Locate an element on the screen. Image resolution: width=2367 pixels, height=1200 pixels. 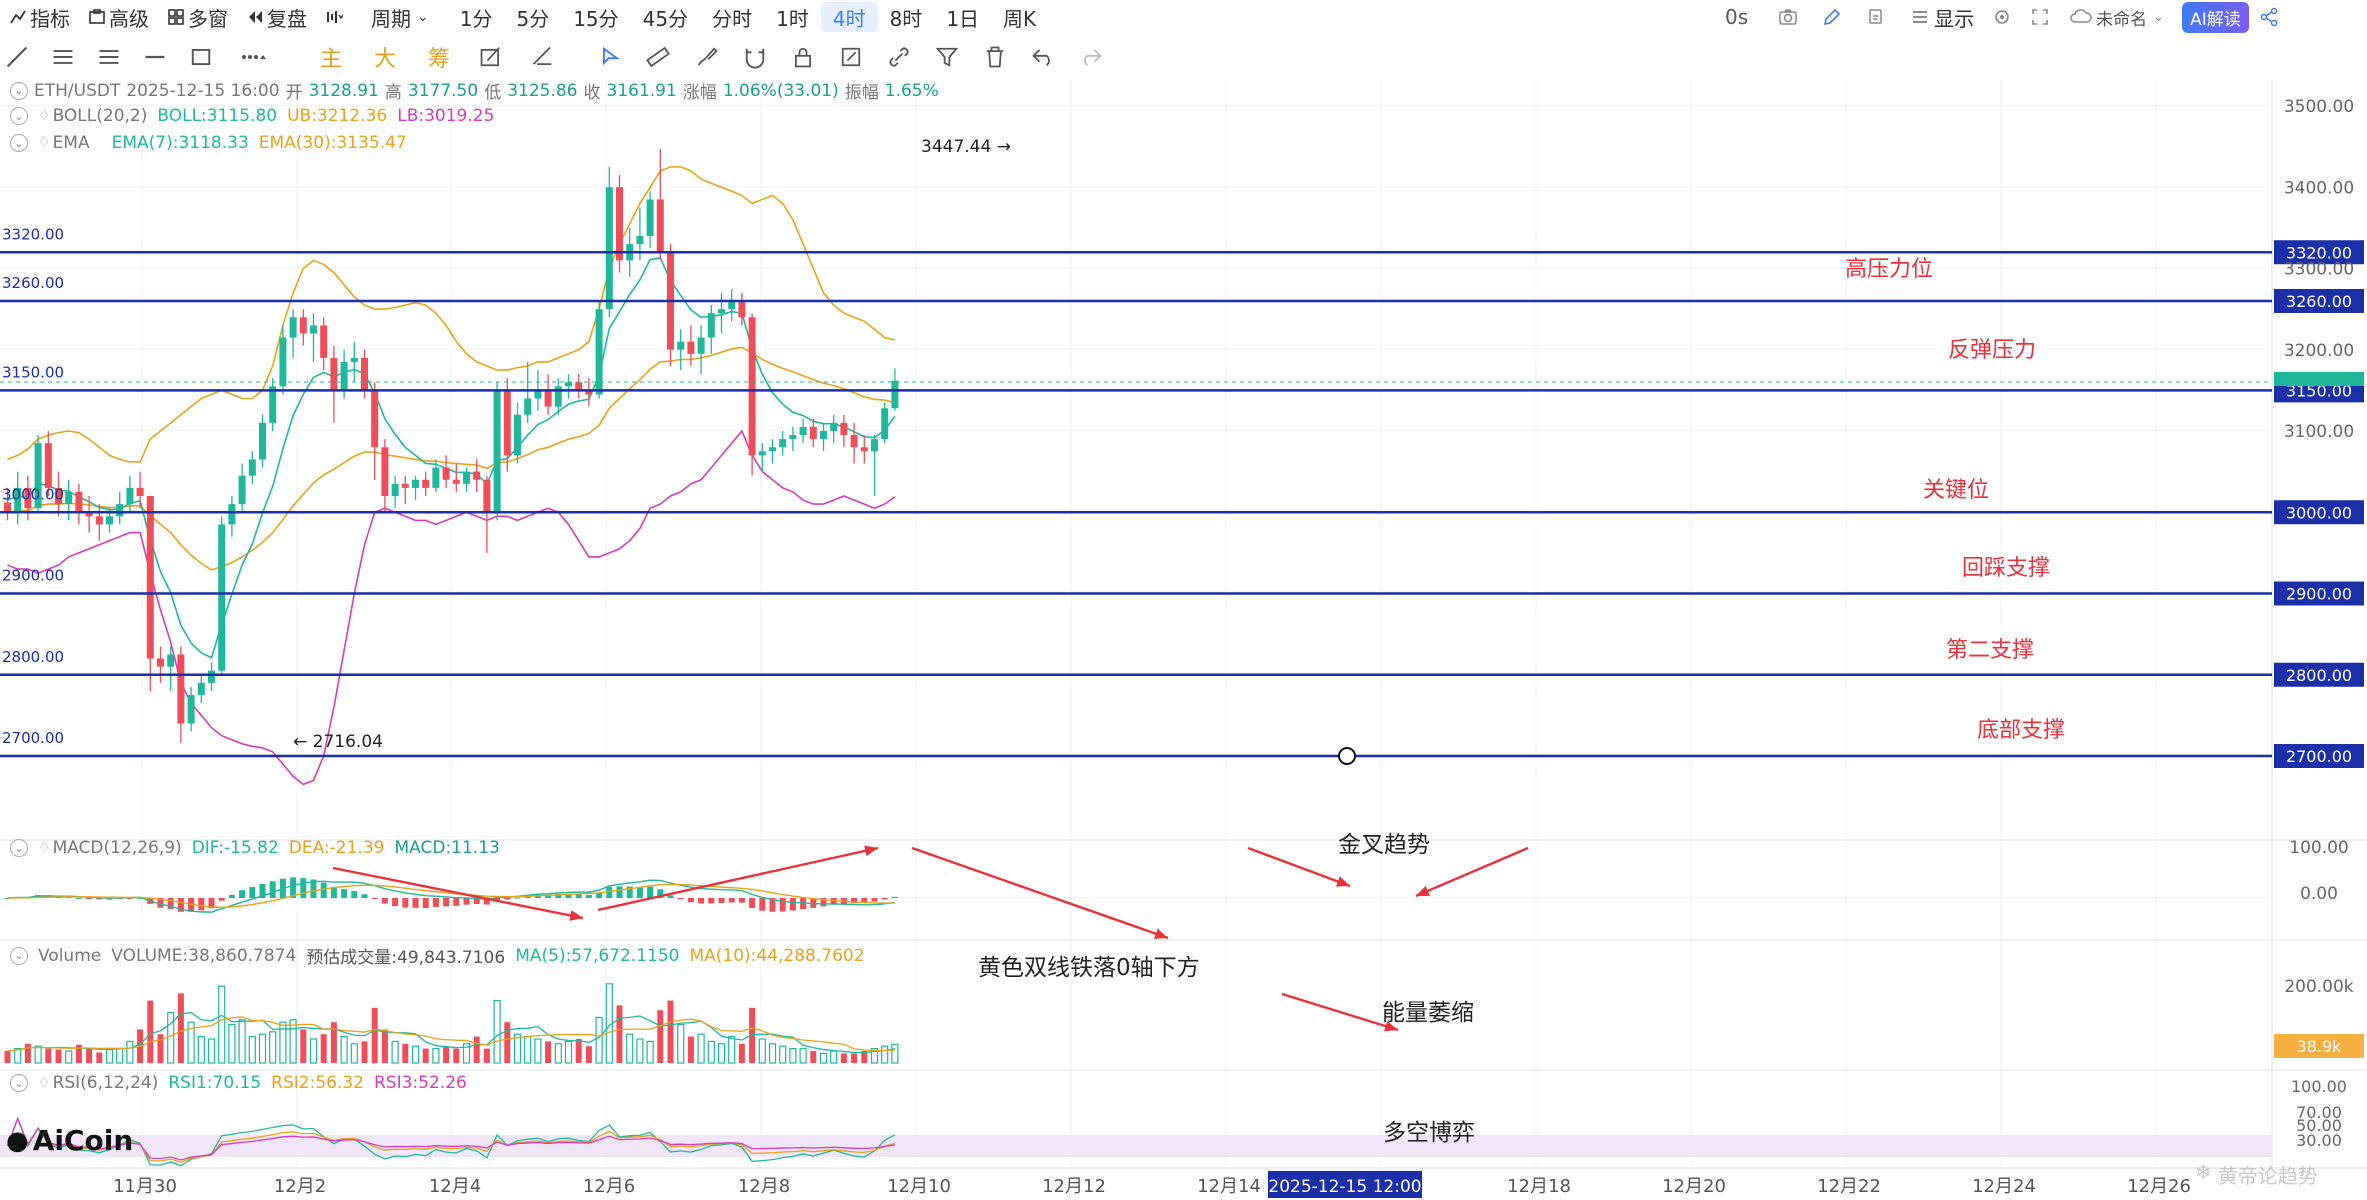
period-option: 周K is located at coordinates (1020, 18).